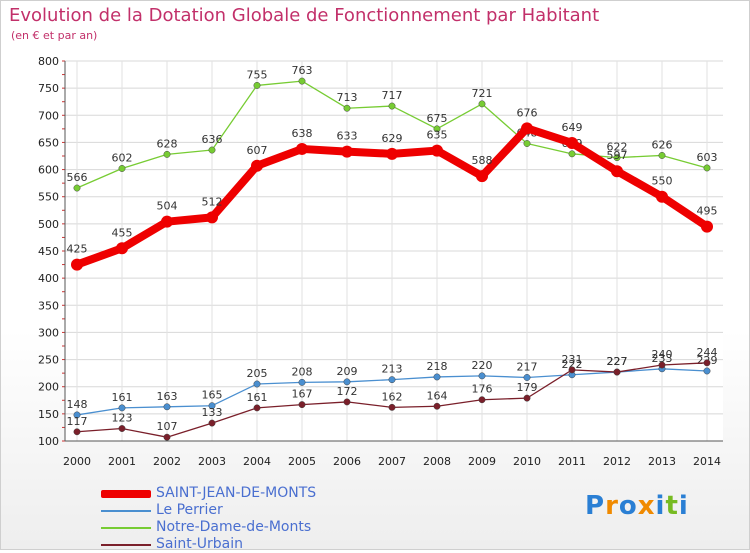  I want to click on data-label-le-perrier: 205, so click(257, 373).